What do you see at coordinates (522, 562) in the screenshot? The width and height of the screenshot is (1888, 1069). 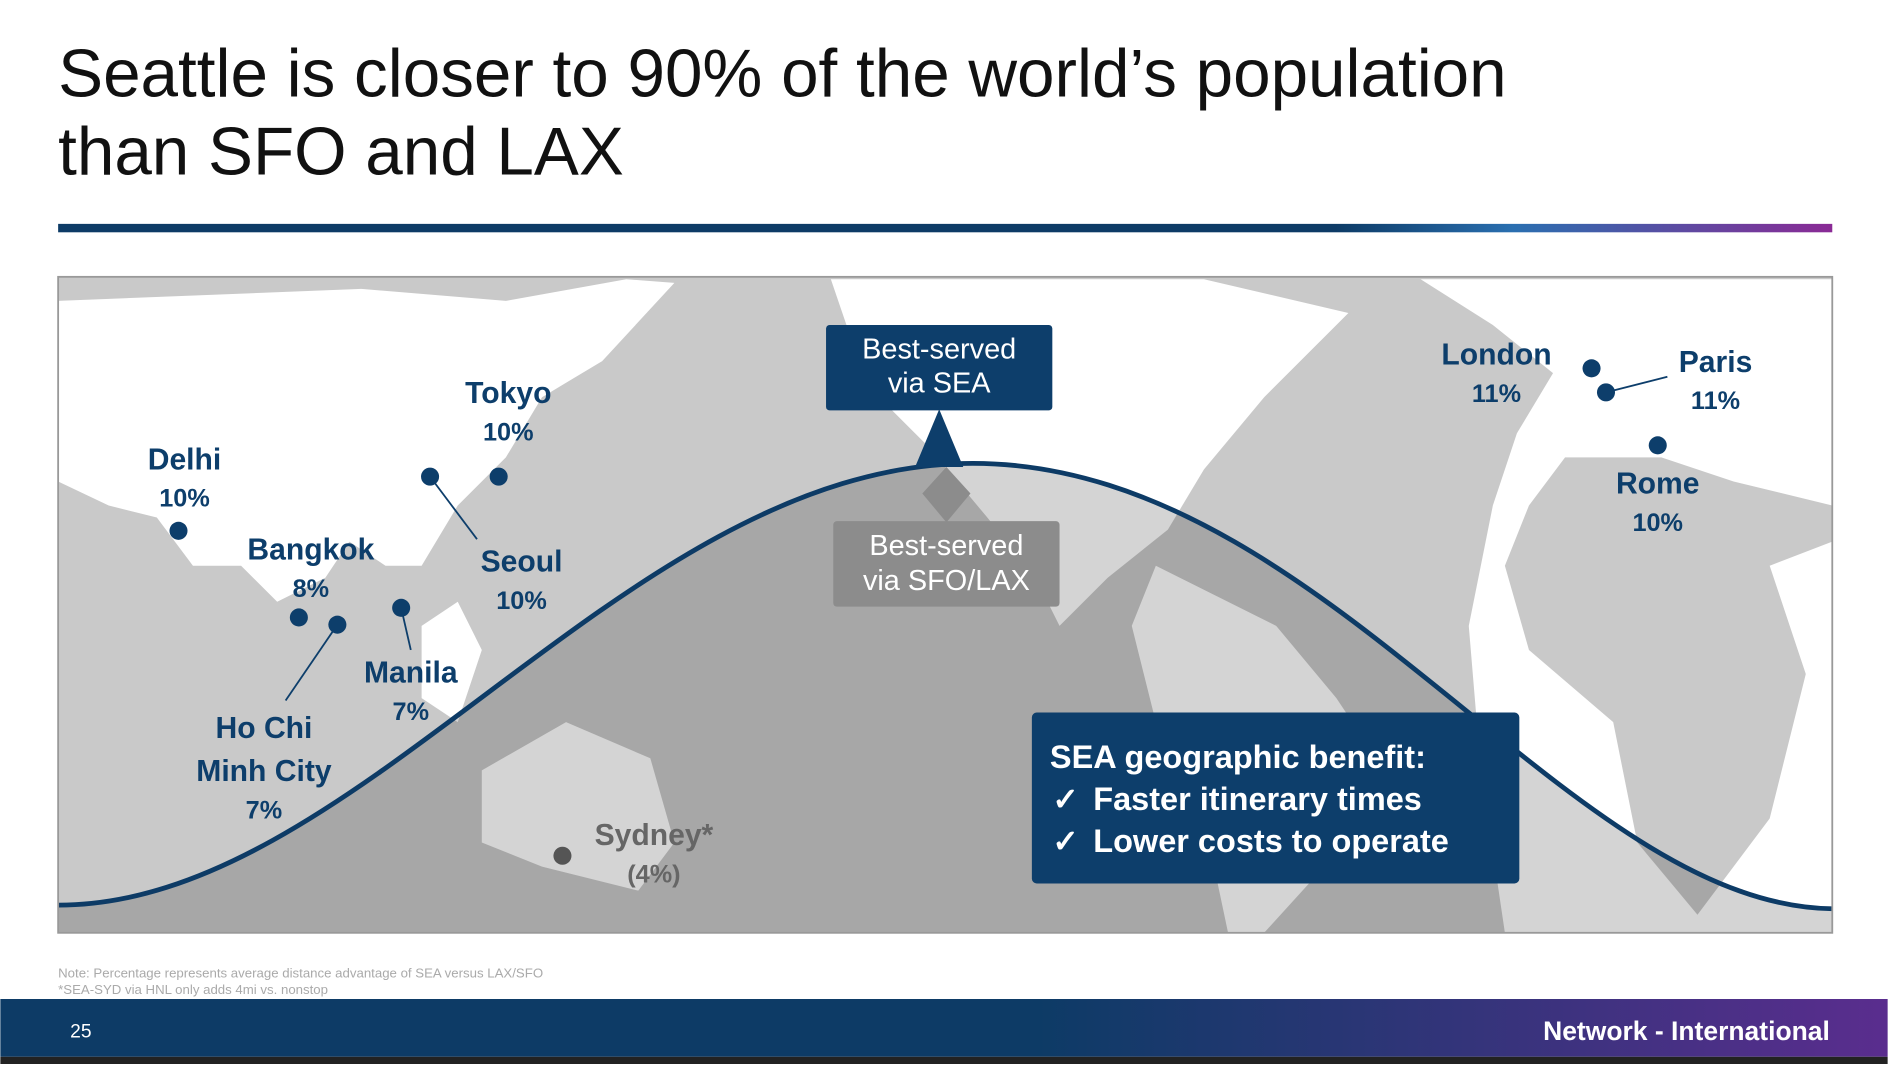 I see `city-name: Seoul` at bounding box center [522, 562].